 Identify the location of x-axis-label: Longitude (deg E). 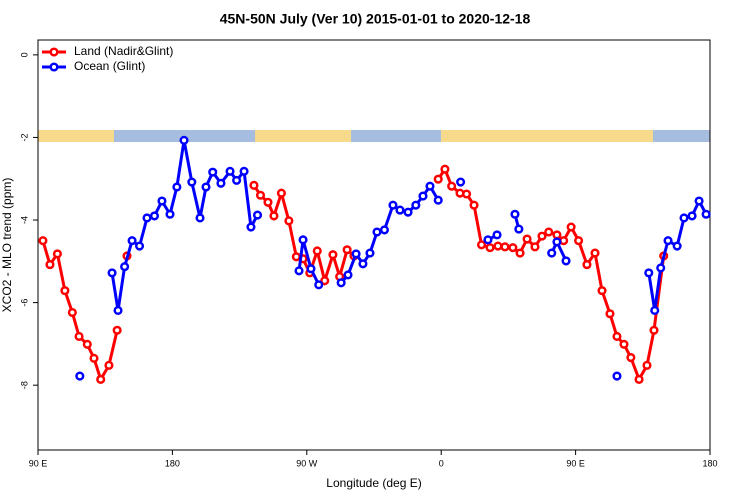
(373, 483).